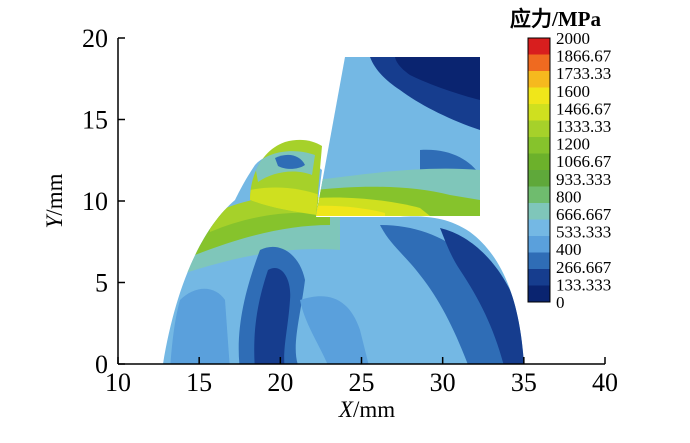 This screenshot has width=690, height=443. I want to click on colorbar-tick-label: 1200, so click(573, 144).